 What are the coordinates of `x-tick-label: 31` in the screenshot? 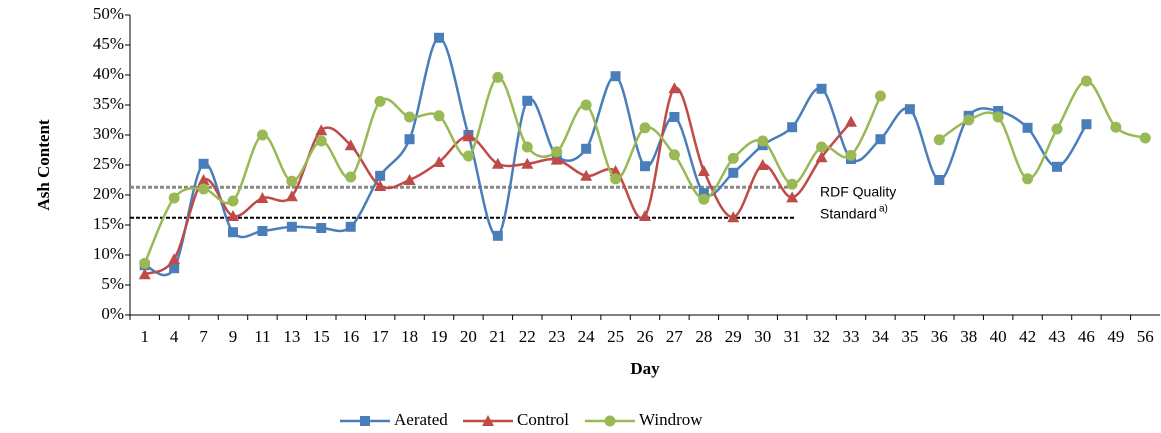 It's located at (792, 336).